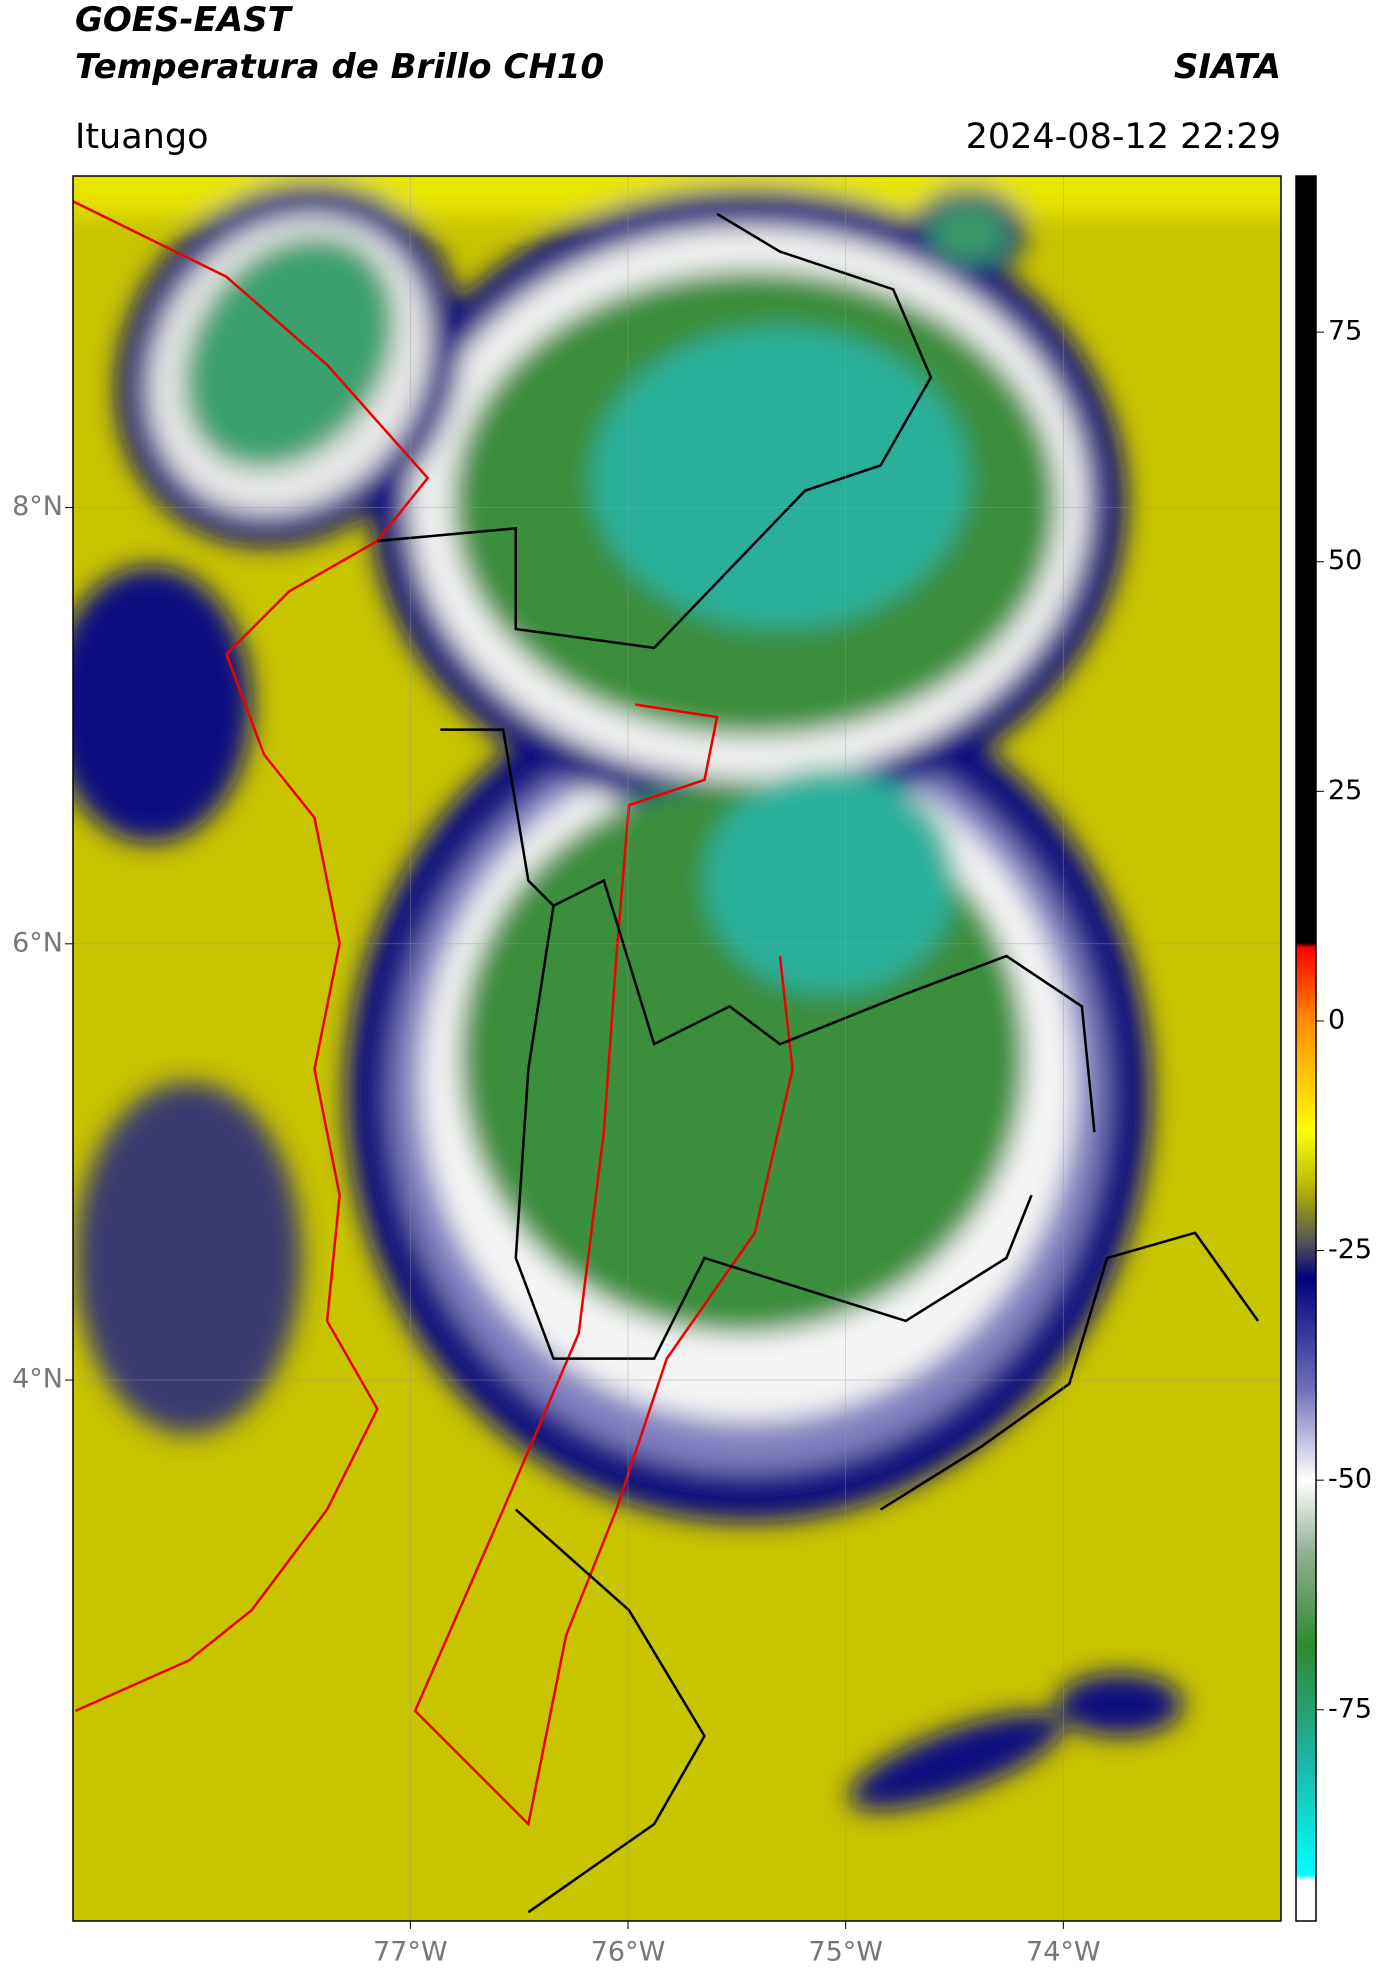 The height and width of the screenshot is (1981, 1384). I want to click on title: GOES-EAST, so click(184, 20).